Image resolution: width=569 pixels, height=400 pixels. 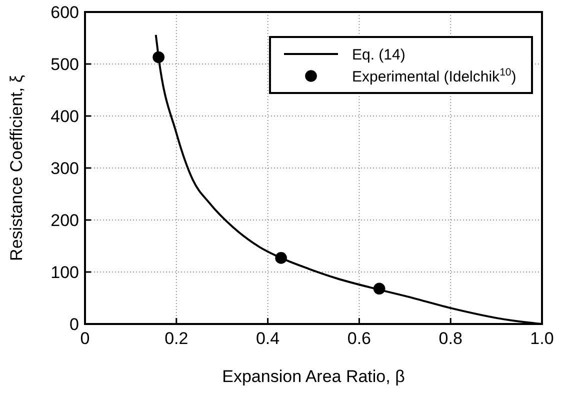 I want to click on x-axis-title: Expansion Area Ratio, β, so click(x=314, y=376).